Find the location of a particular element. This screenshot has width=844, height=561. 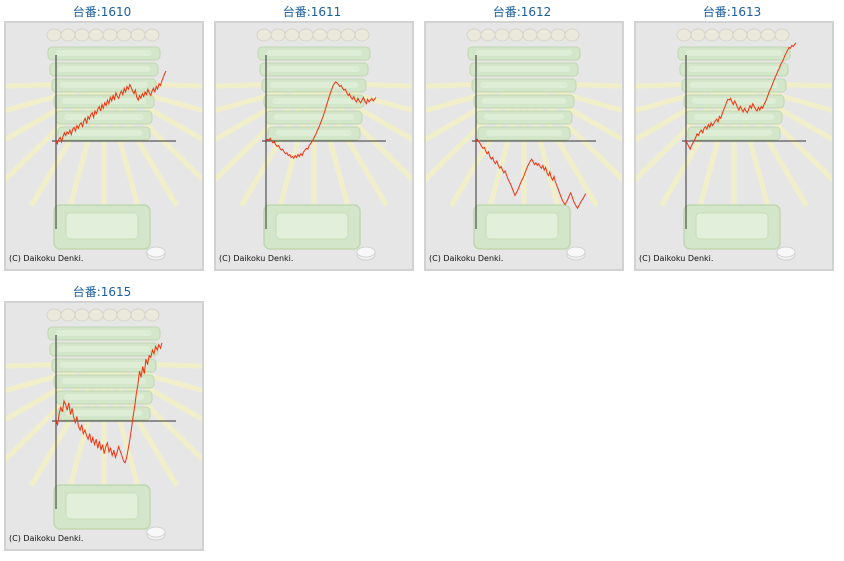

machine-card: 台番:1610 (C) Daikoku Denki. is located at coordinates (102, 135).